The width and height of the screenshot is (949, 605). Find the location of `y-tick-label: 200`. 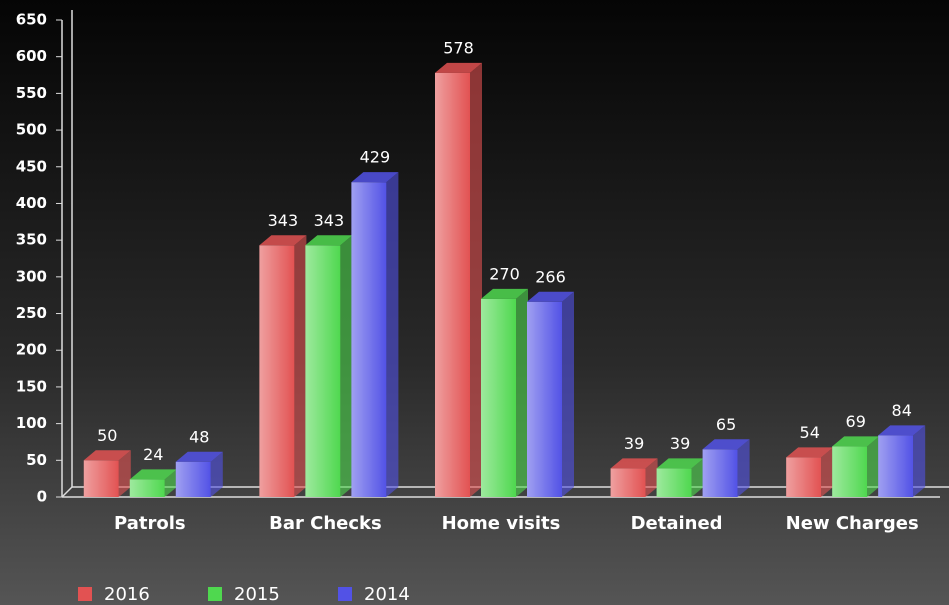

y-tick-label: 200 is located at coordinates (31, 350).